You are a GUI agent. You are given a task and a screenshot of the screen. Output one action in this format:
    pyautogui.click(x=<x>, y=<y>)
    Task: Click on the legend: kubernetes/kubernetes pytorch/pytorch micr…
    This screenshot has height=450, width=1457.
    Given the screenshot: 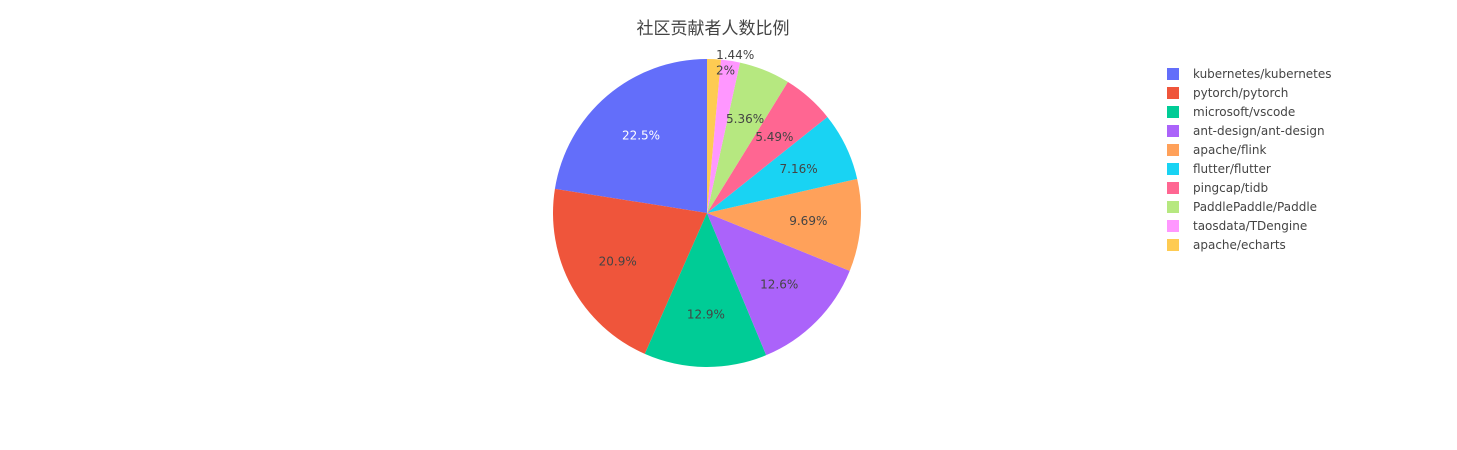 What is the action you would take?
    pyautogui.click(x=1249, y=159)
    